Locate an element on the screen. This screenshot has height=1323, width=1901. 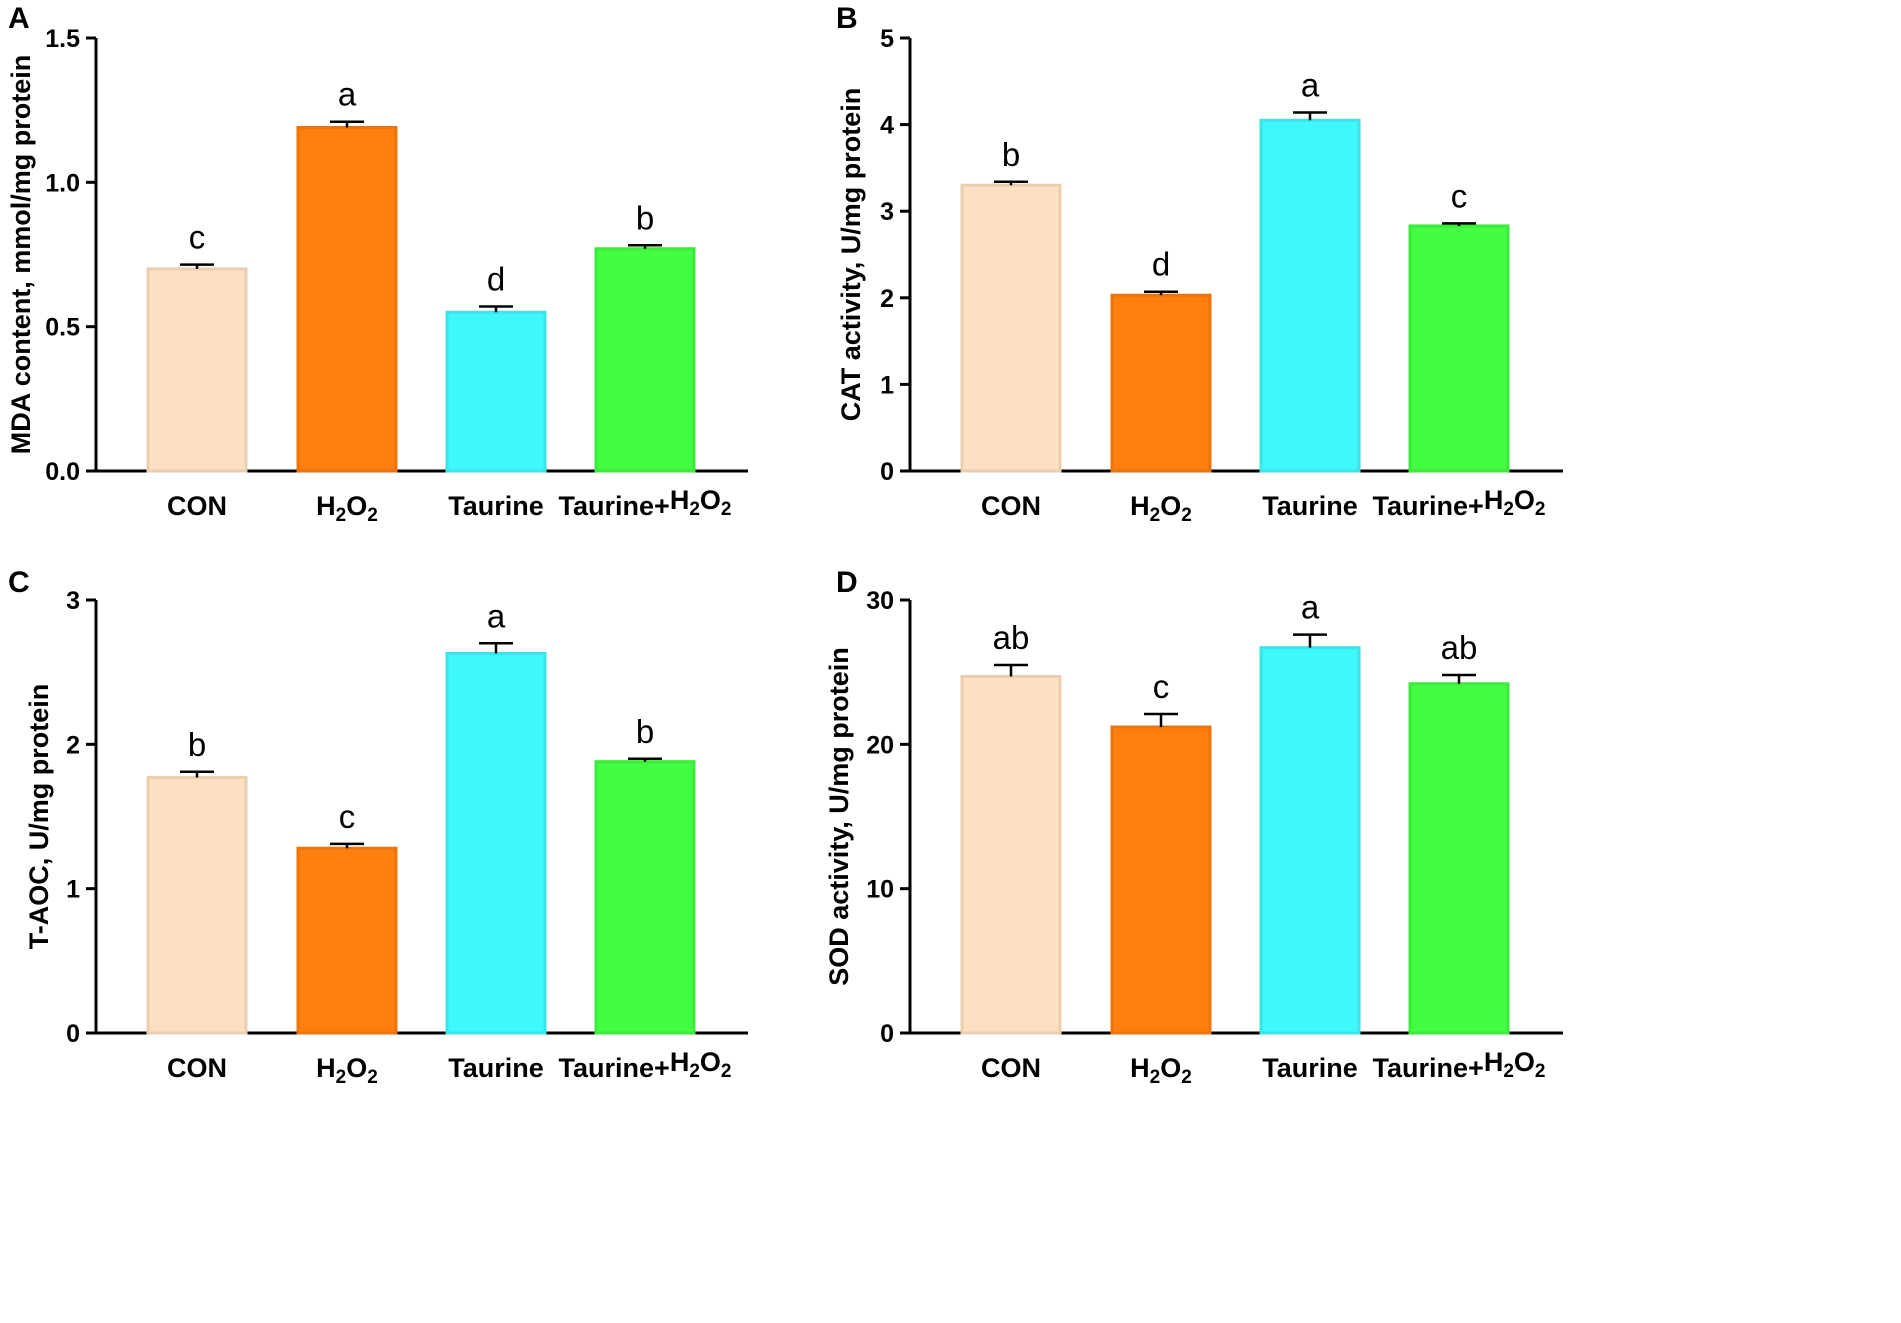
panel-letter: D is located at coordinates (847, 582).